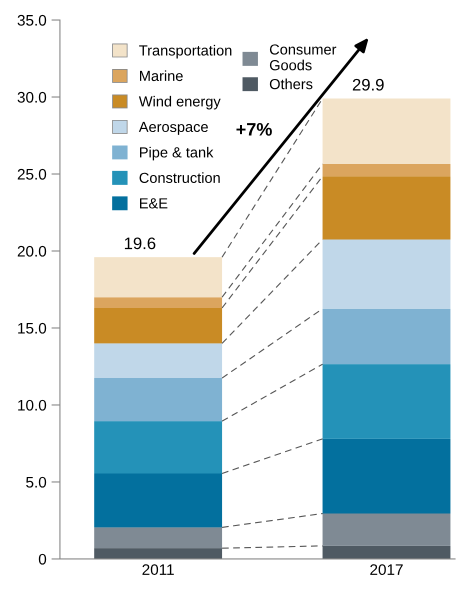 Image resolution: width=461 pixels, height=589 pixels. I want to click on legend-label: Wind energy, so click(179, 103).